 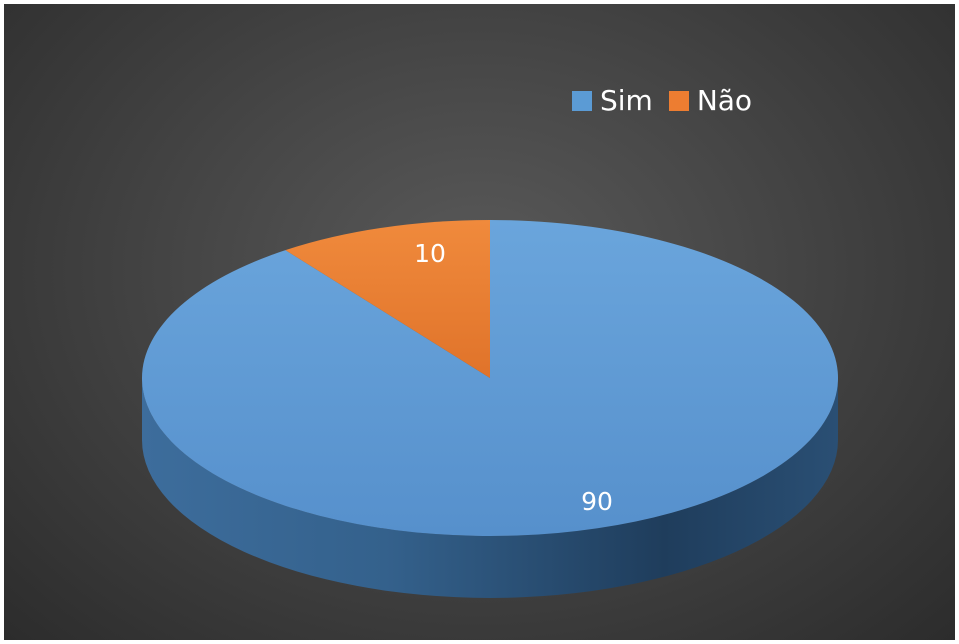 I want to click on legend-item-nao: Não, so click(x=710, y=100).